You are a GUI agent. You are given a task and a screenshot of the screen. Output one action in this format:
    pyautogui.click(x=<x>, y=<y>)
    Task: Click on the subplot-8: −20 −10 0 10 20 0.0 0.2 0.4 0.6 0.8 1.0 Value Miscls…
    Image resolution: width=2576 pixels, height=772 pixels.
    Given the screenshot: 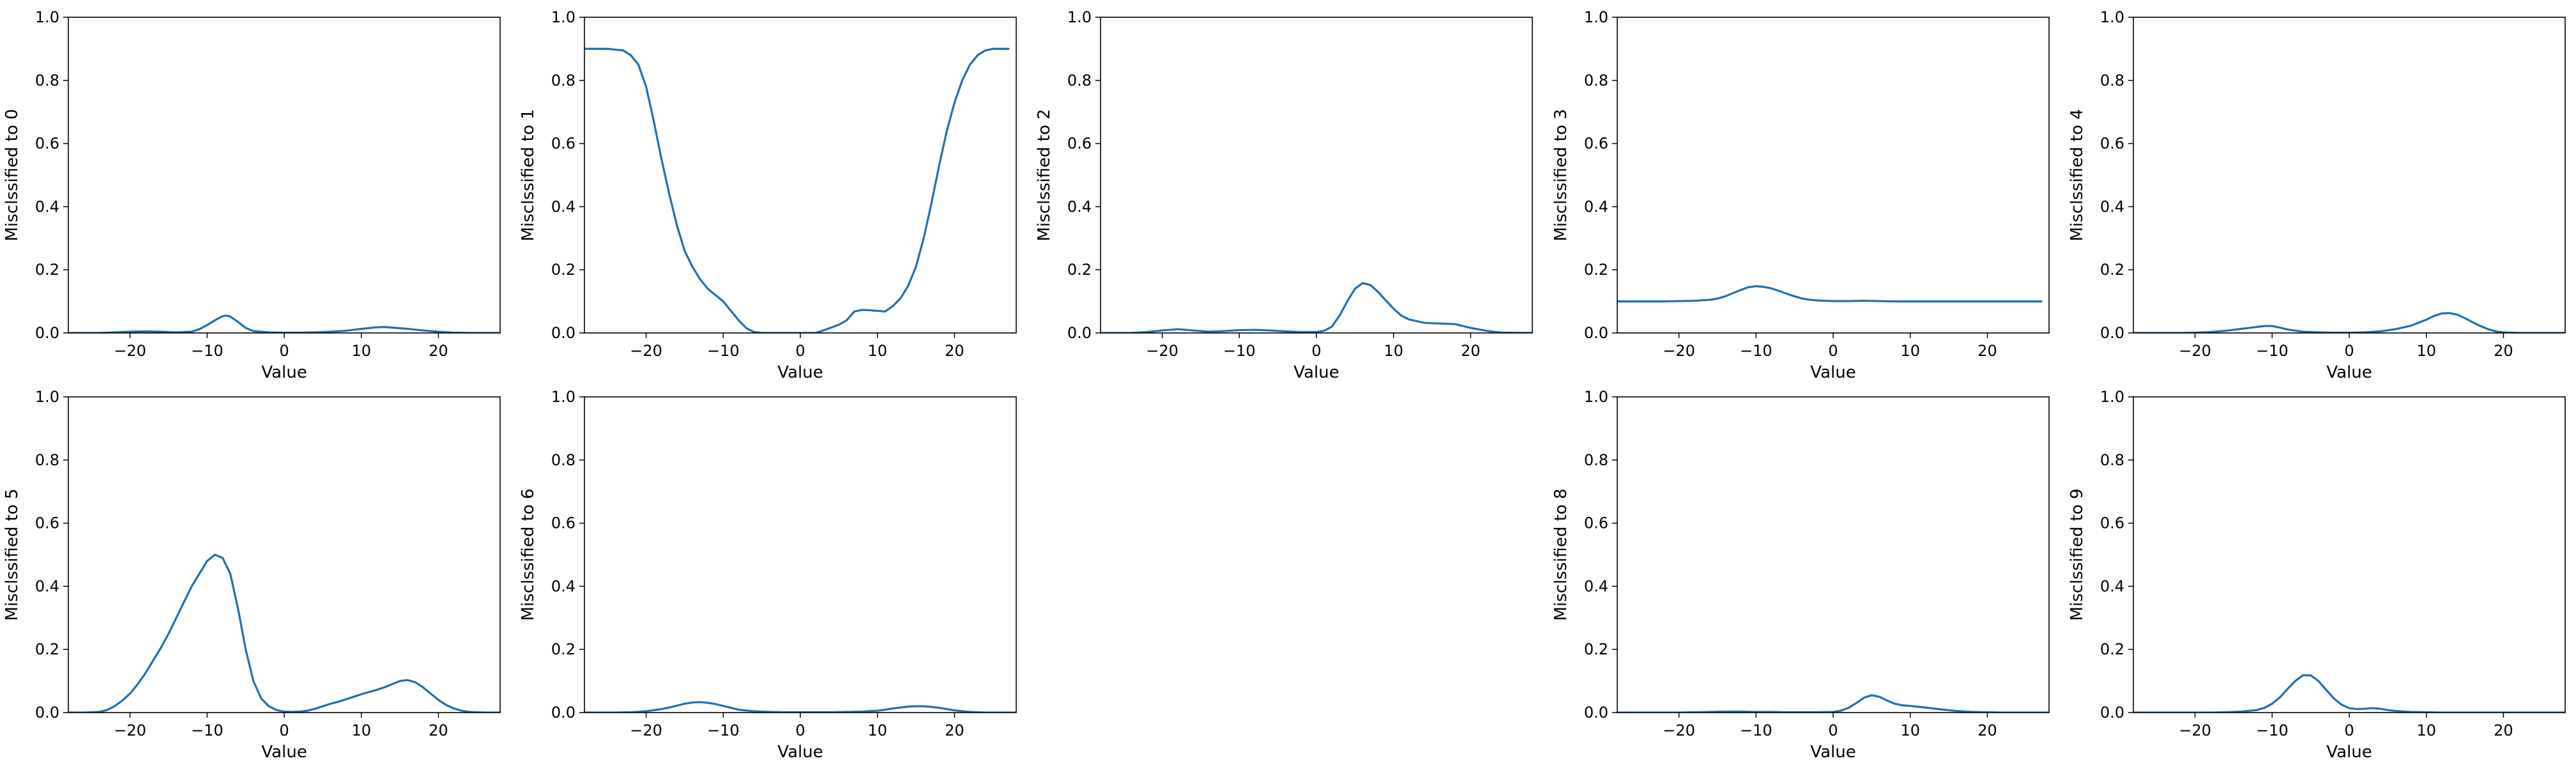 What is the action you would take?
    pyautogui.click(x=2317, y=575)
    